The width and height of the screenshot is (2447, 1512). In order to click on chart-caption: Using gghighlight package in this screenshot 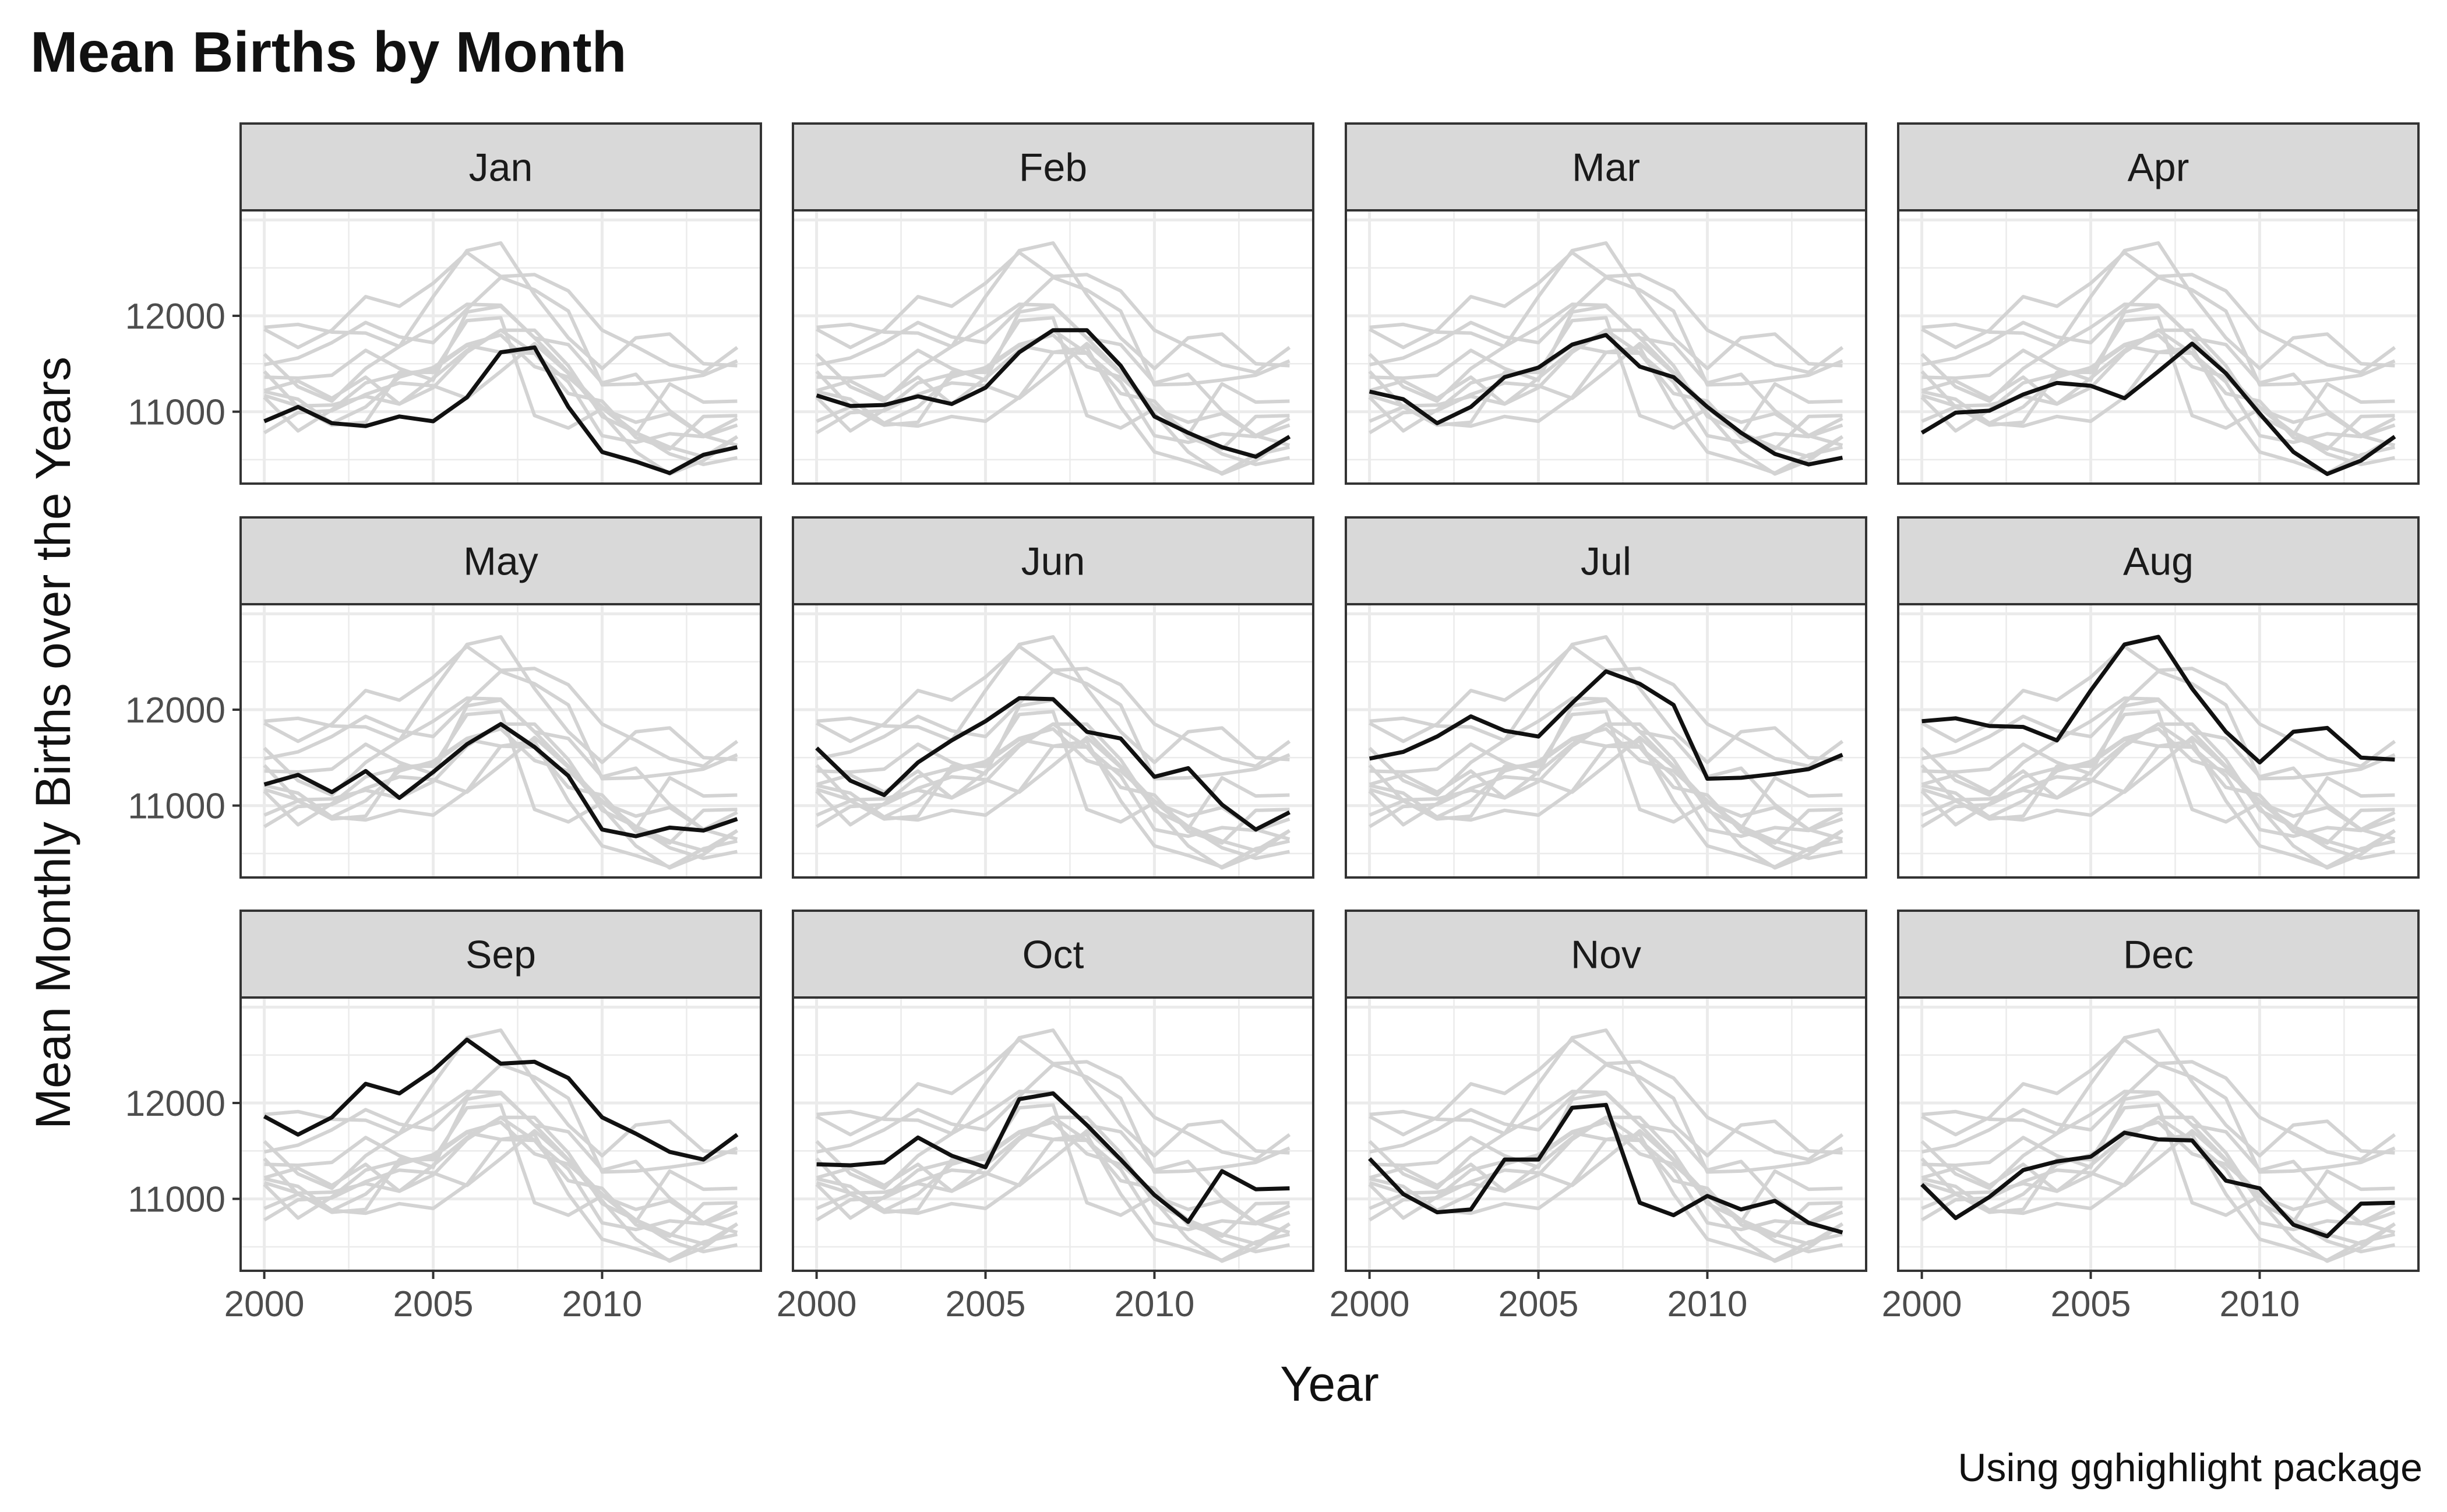, I will do `click(2190, 1468)`.